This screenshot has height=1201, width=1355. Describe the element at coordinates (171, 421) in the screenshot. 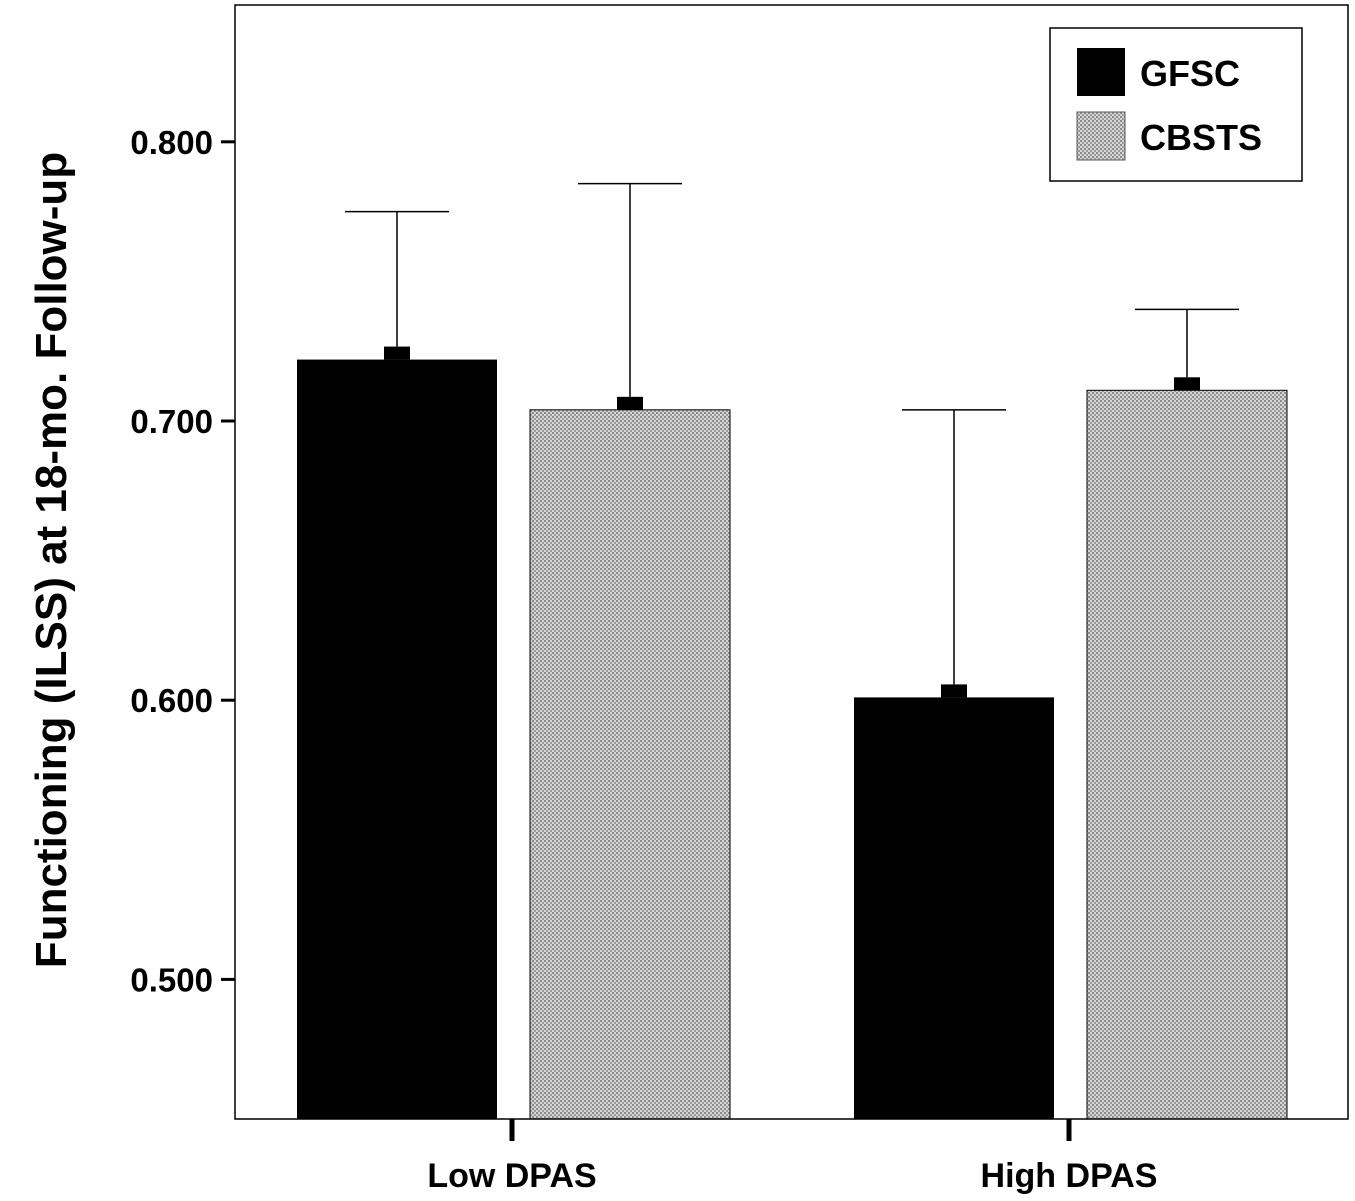

I see `y-tick-label: 0.700` at that location.